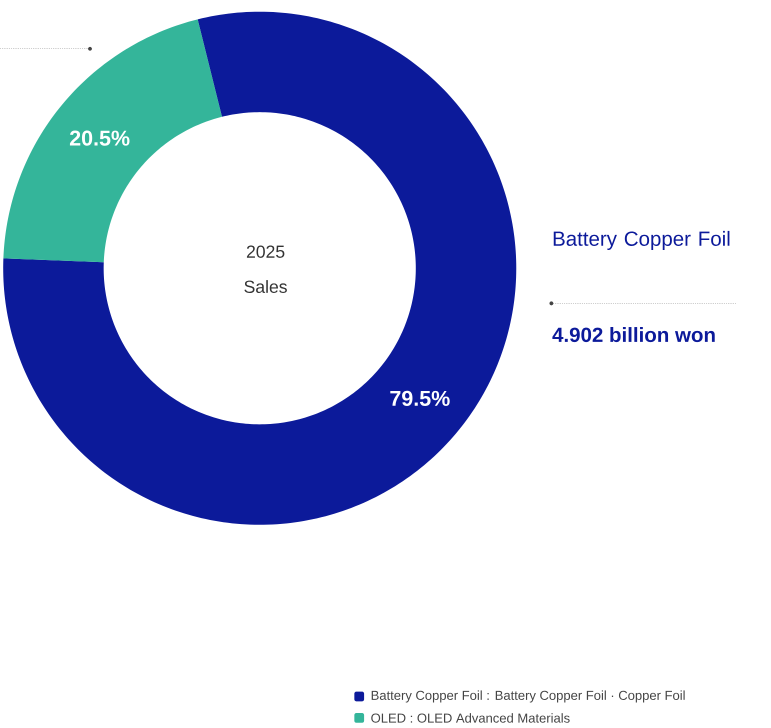  Describe the element at coordinates (528, 696) in the screenshot. I see `legend-label: Battery Copper Foil : Battery Copper Foil · Copper Foil` at that location.